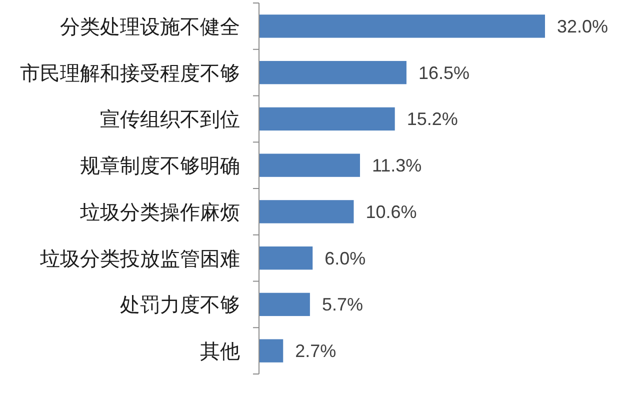 Image resolution: width=633 pixels, height=416 pixels. I want to click on y-tick-label: 其他, so click(220, 351).